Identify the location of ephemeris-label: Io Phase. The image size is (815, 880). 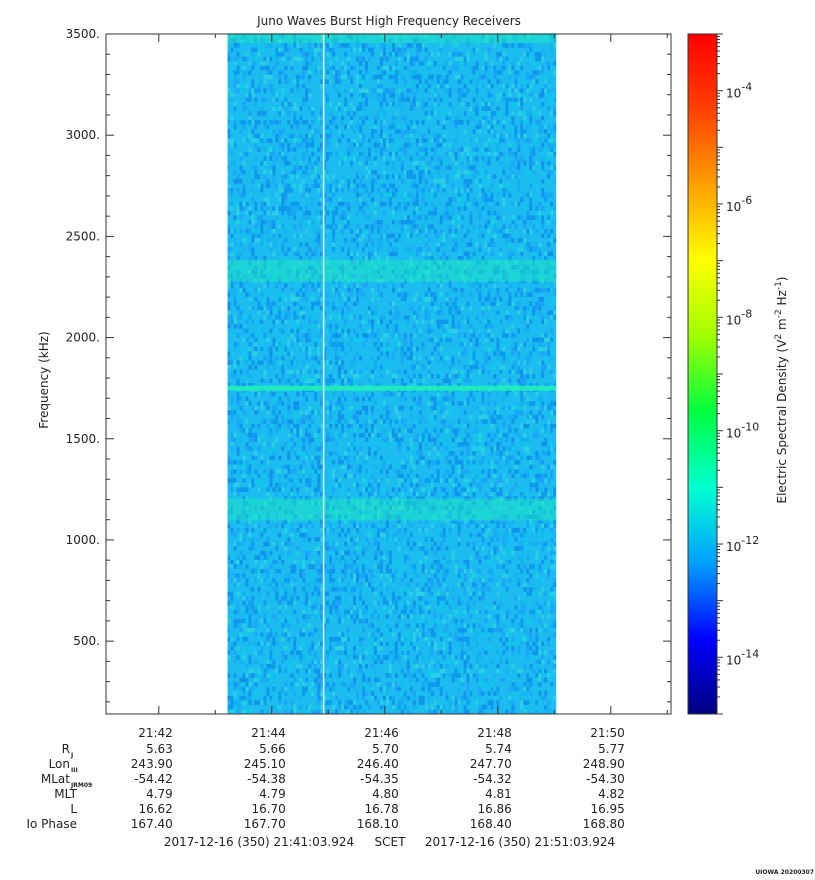
(51, 824).